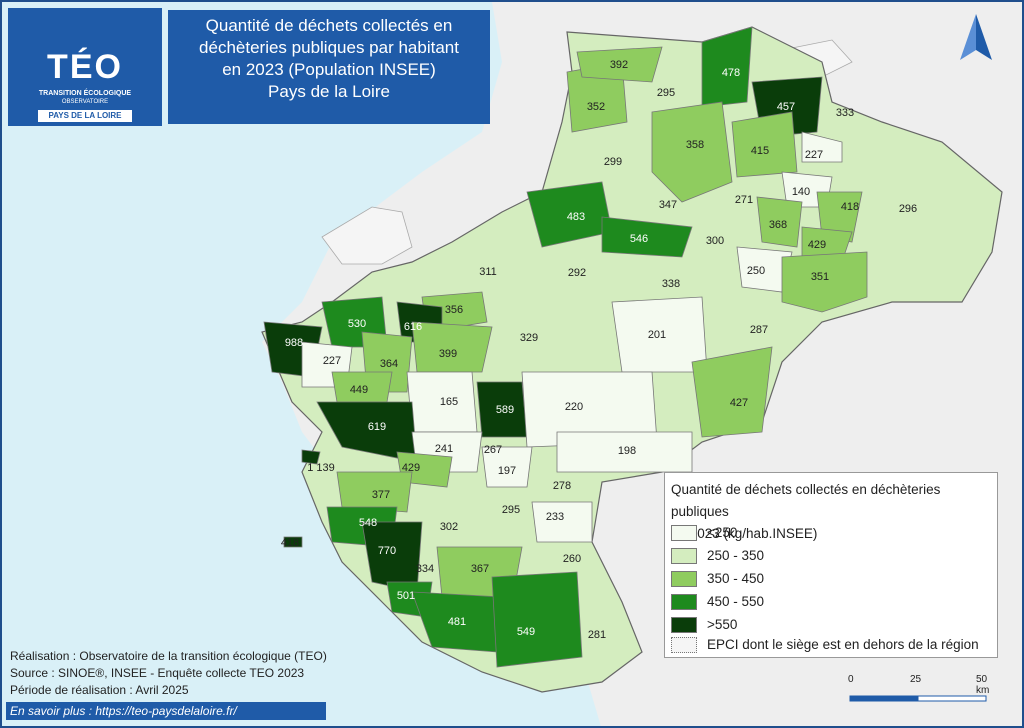 This screenshot has width=1024, height=728. Describe the element at coordinates (555, 517) in the screenshot. I see `value-label: 233` at that location.